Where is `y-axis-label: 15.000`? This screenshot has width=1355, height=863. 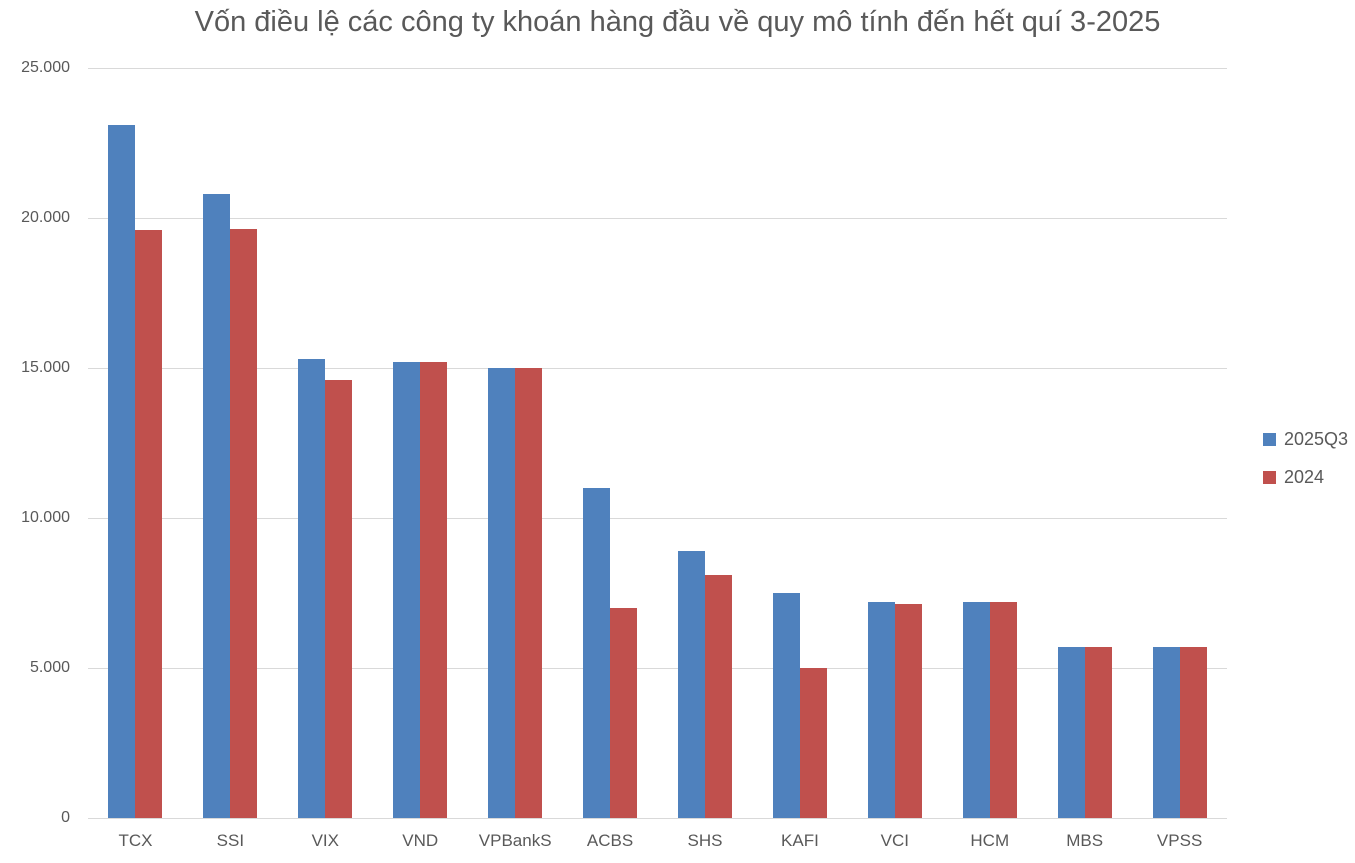
y-axis-label: 15.000 is located at coordinates (45, 367).